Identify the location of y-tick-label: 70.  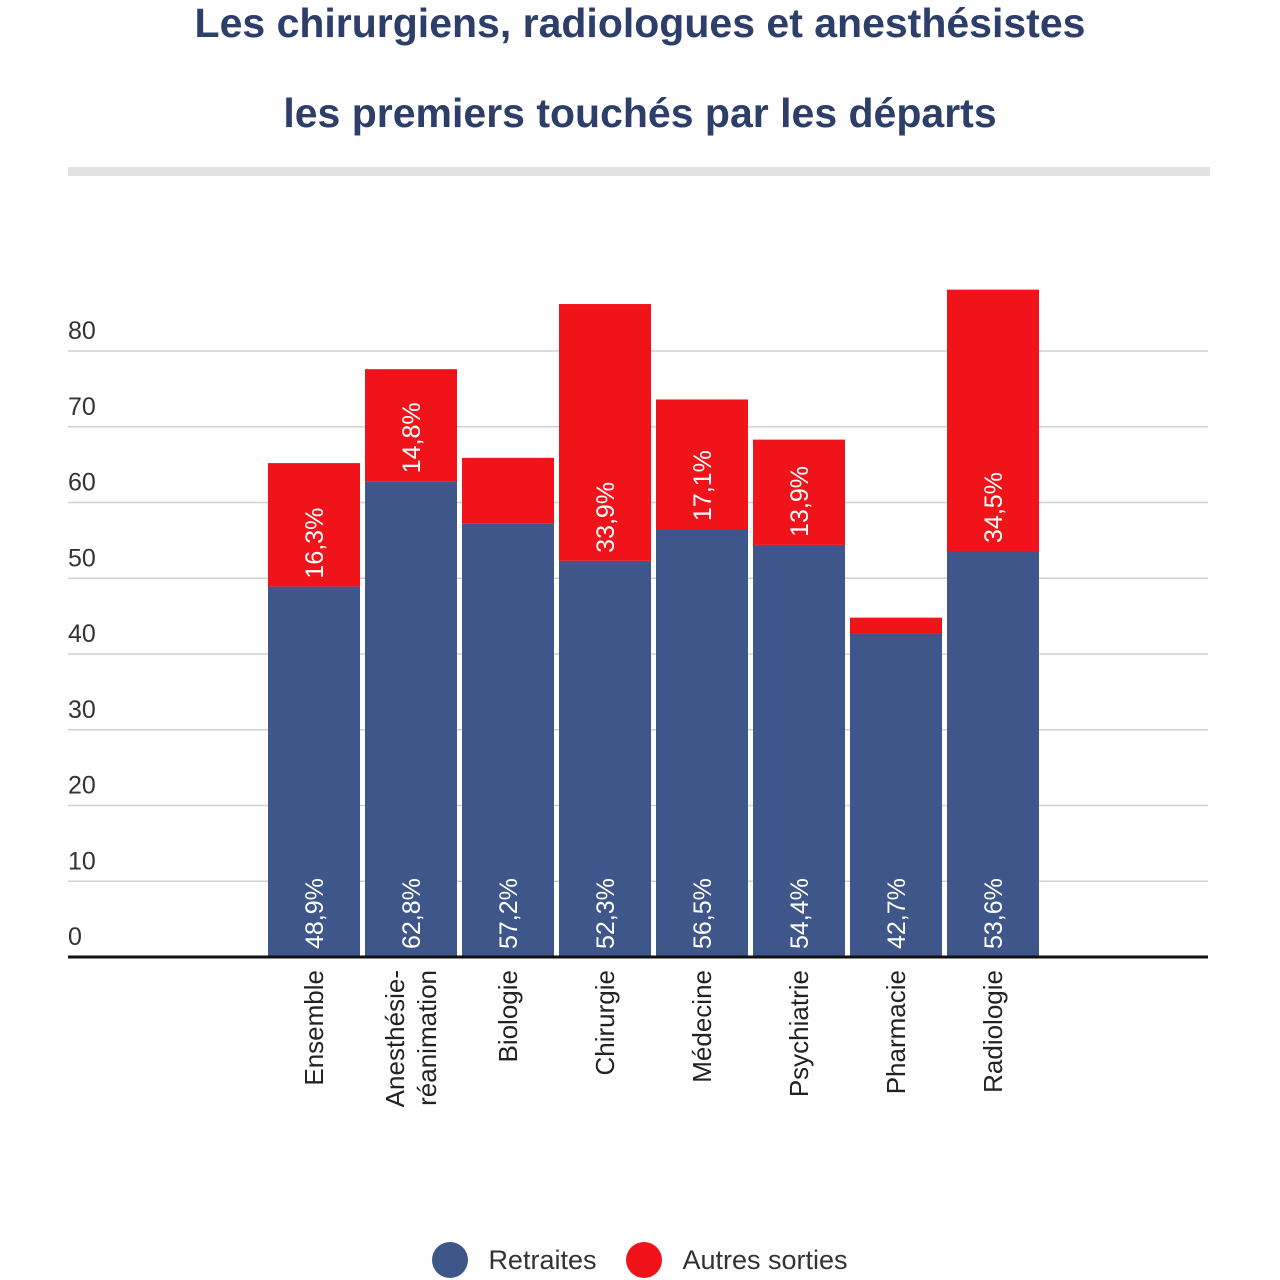
(82, 407).